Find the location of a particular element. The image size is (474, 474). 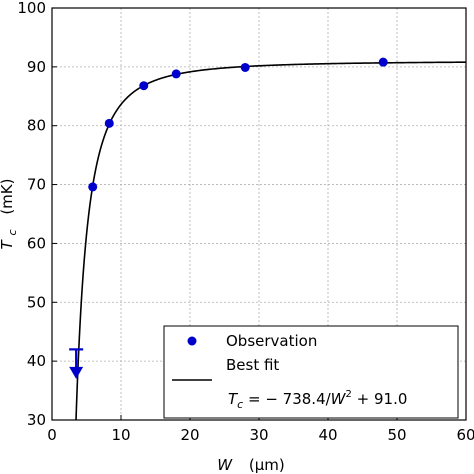

upper-limit-marker is located at coordinates (76, 363).